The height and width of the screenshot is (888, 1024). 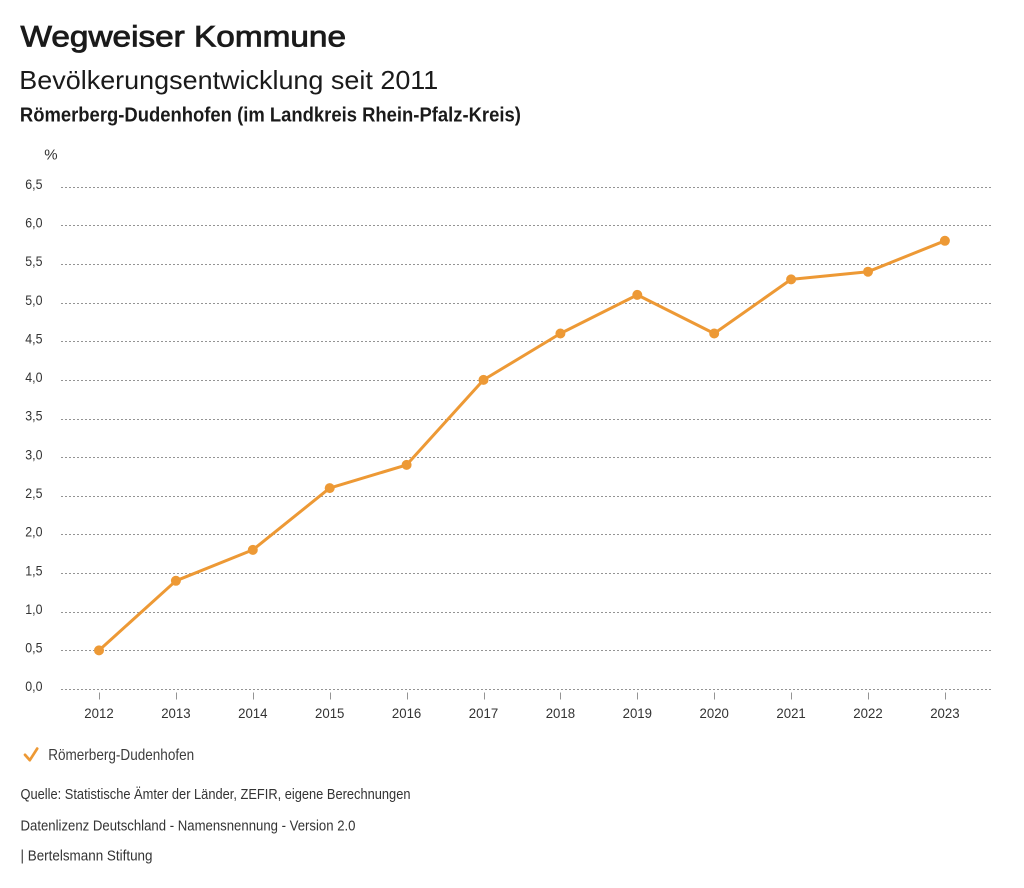 What do you see at coordinates (33, 261) in the screenshot?
I see `svg-text: 5,5` at bounding box center [33, 261].